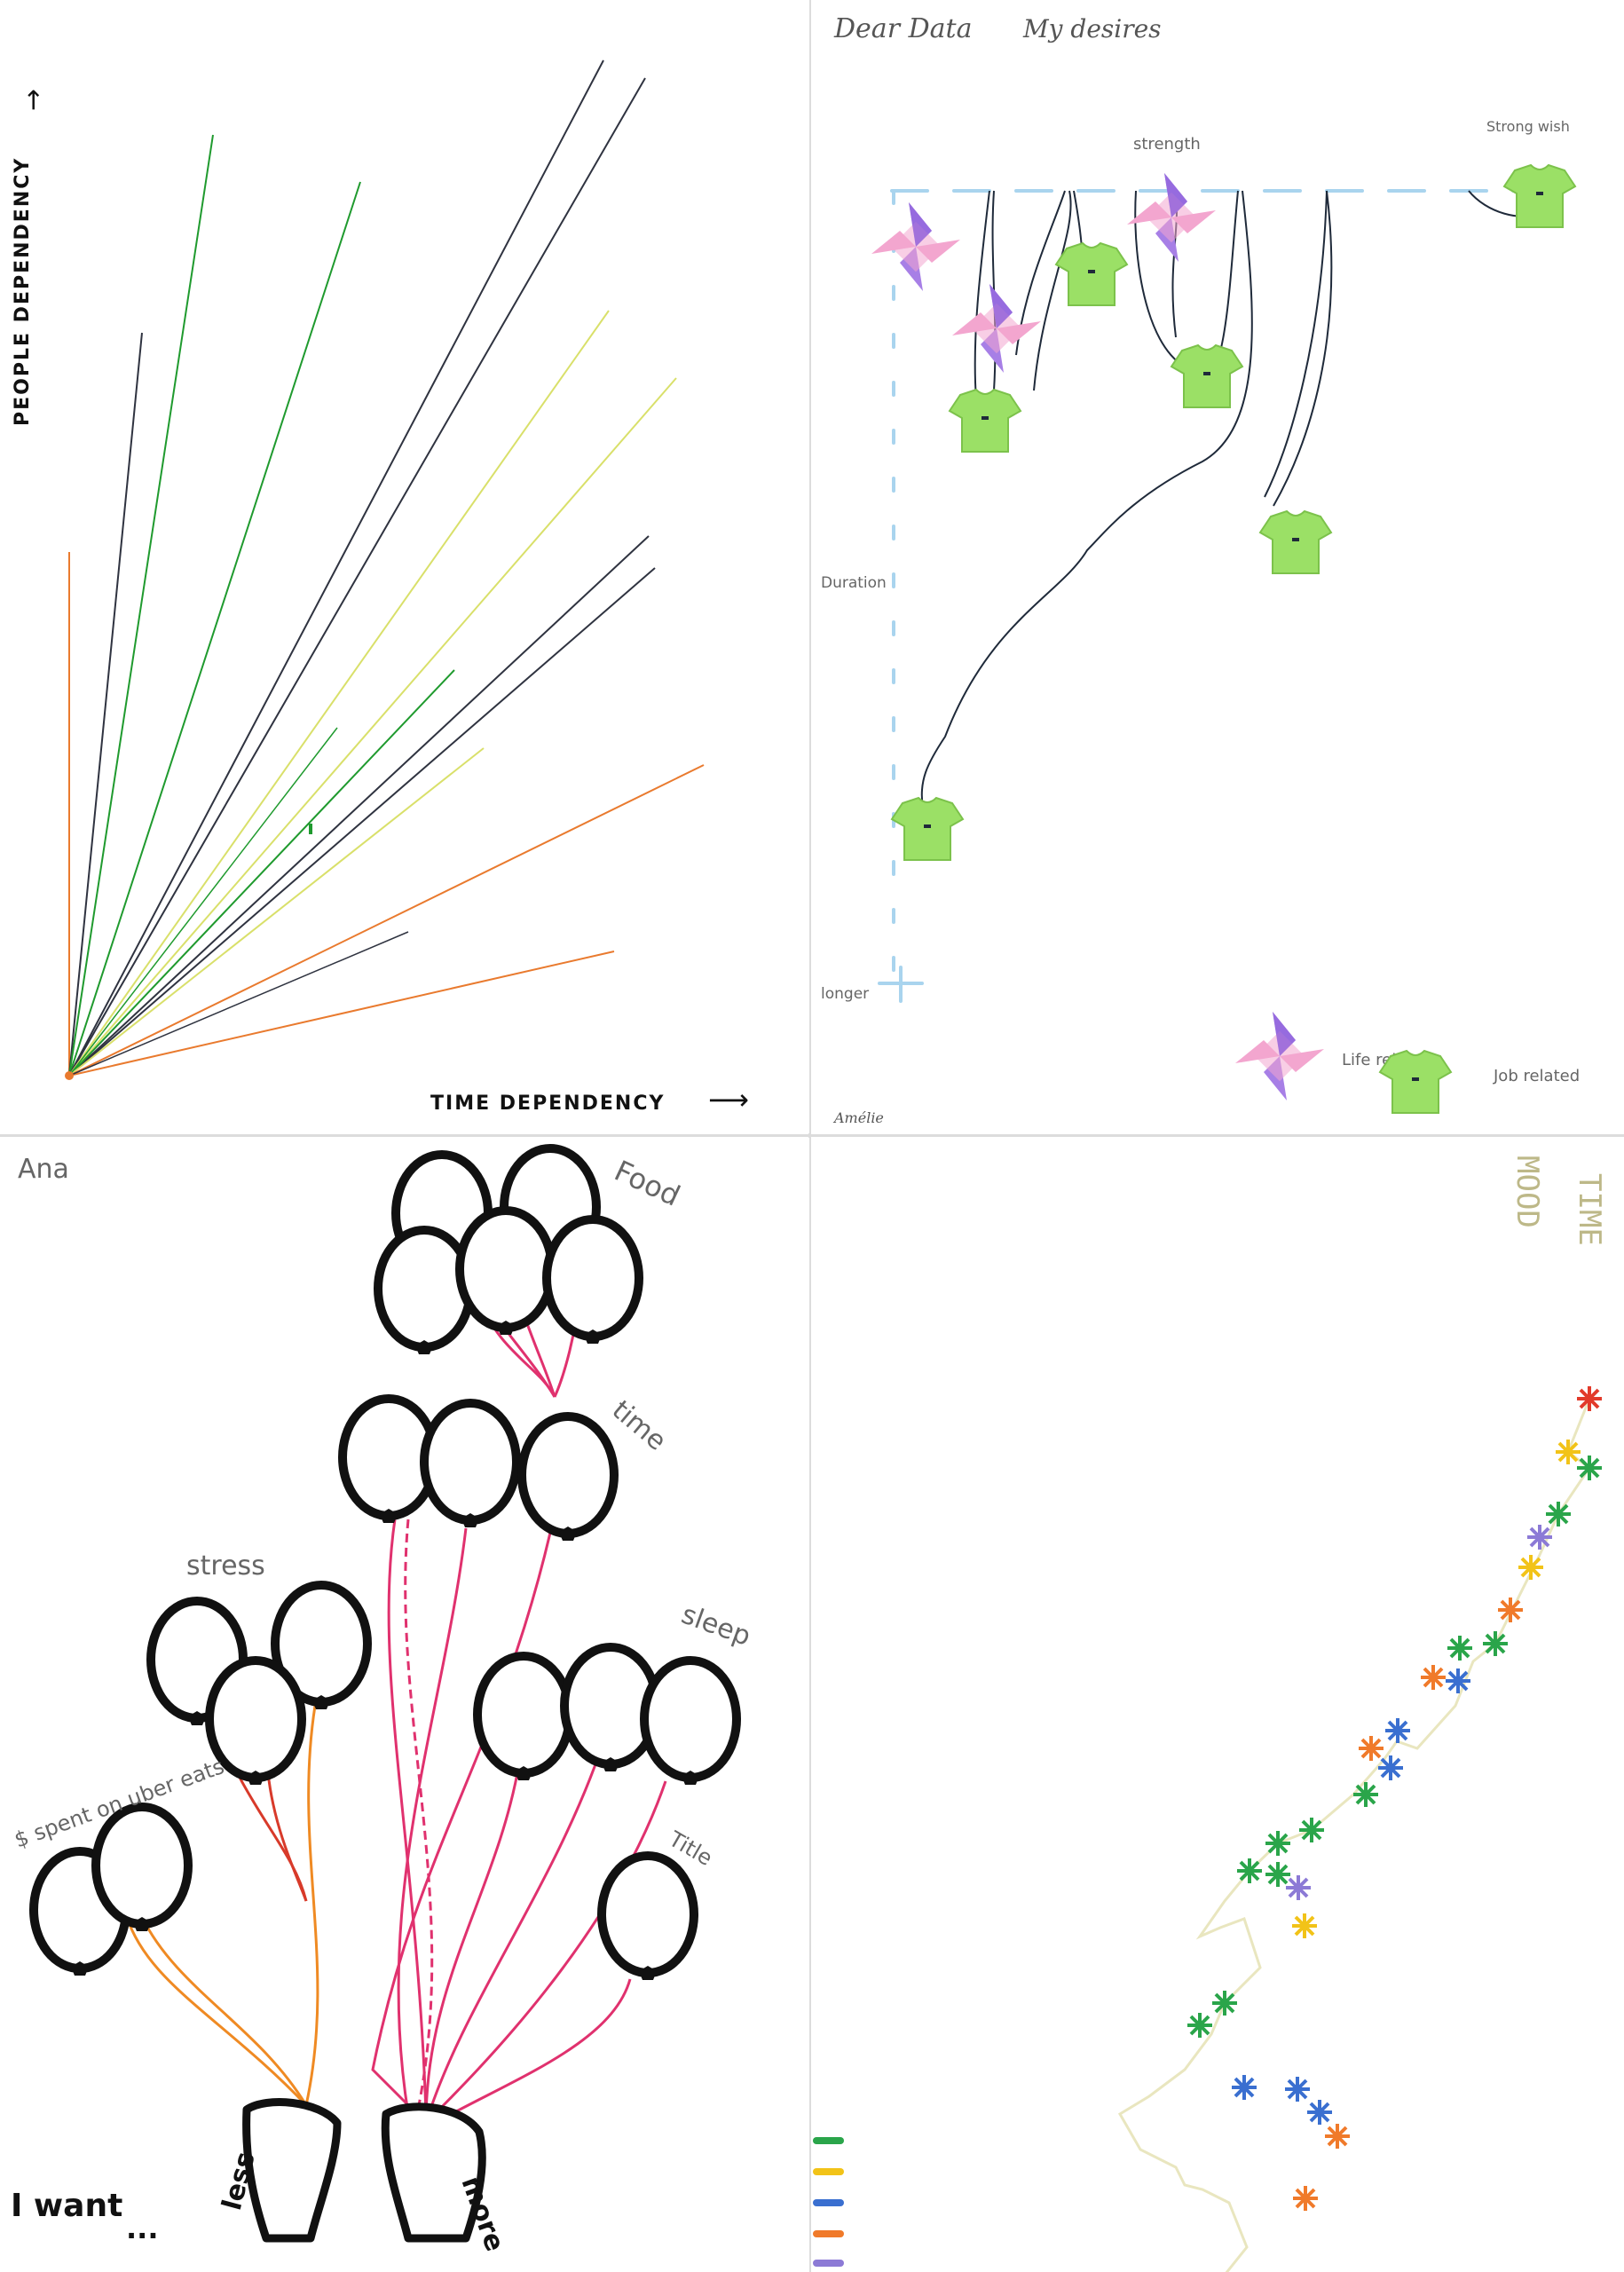 This screenshot has height=2272, width=1624. I want to click on fan-origin, so click(69, 1075).